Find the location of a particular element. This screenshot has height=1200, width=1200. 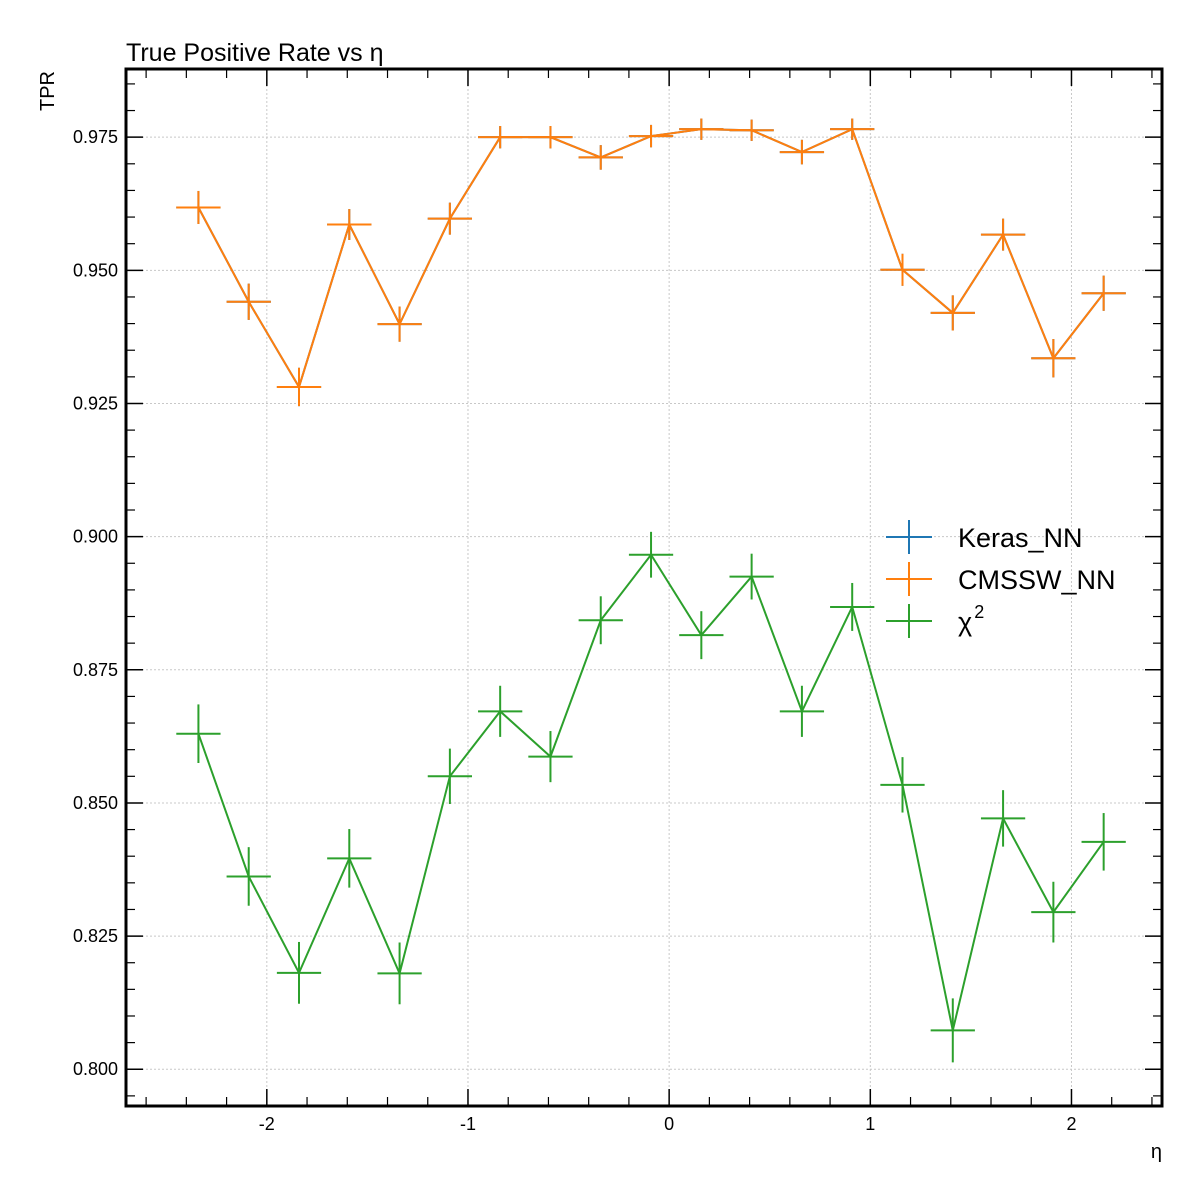

legend-label: CMSSW_NN is located at coordinates (1037, 580).